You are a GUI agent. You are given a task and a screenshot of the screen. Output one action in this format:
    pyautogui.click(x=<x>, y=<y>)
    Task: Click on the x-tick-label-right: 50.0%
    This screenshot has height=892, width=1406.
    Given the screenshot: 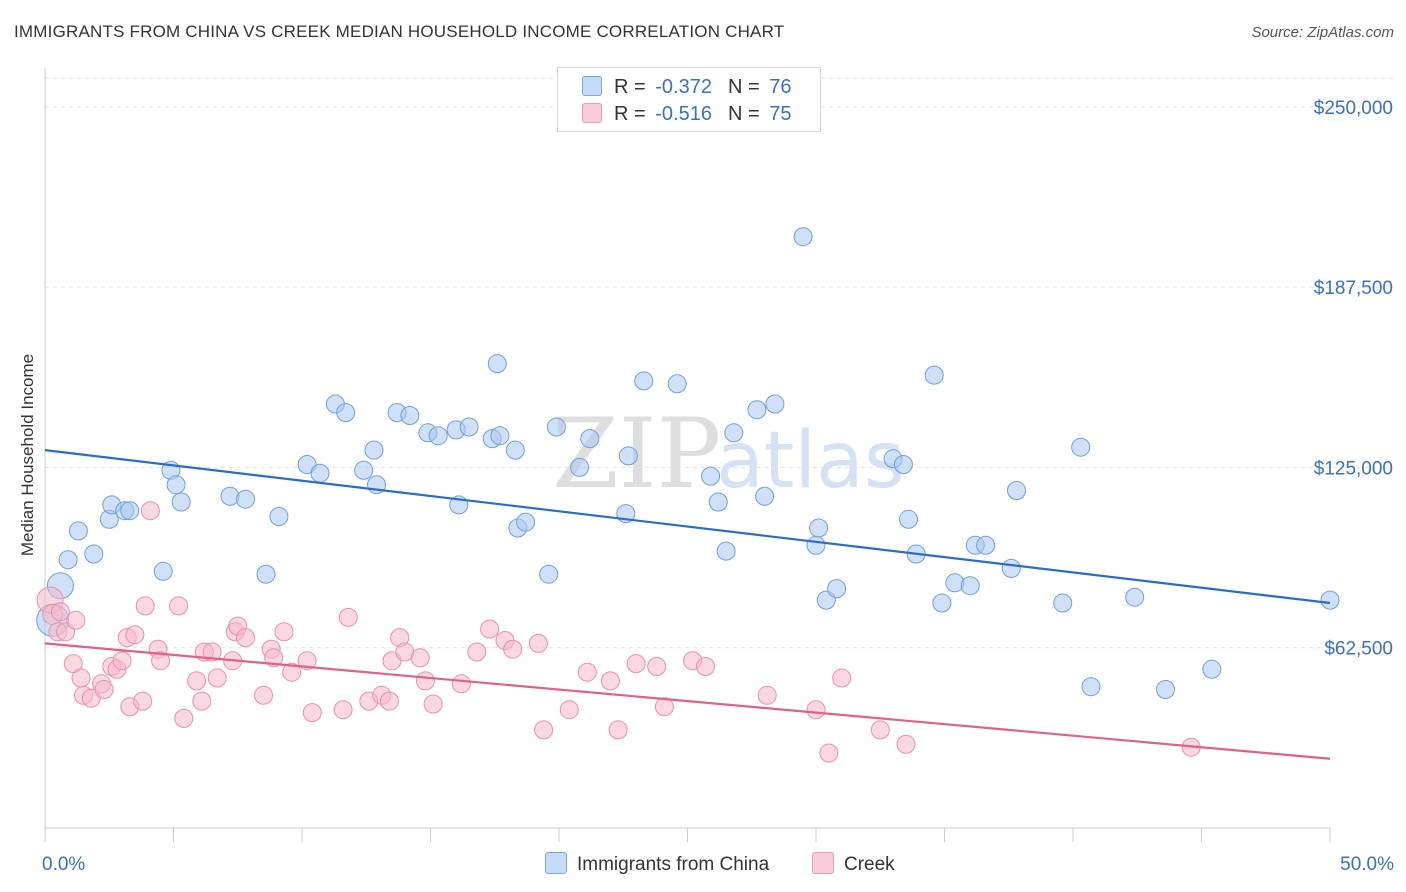 What is the action you would take?
    pyautogui.click(x=1367, y=864)
    